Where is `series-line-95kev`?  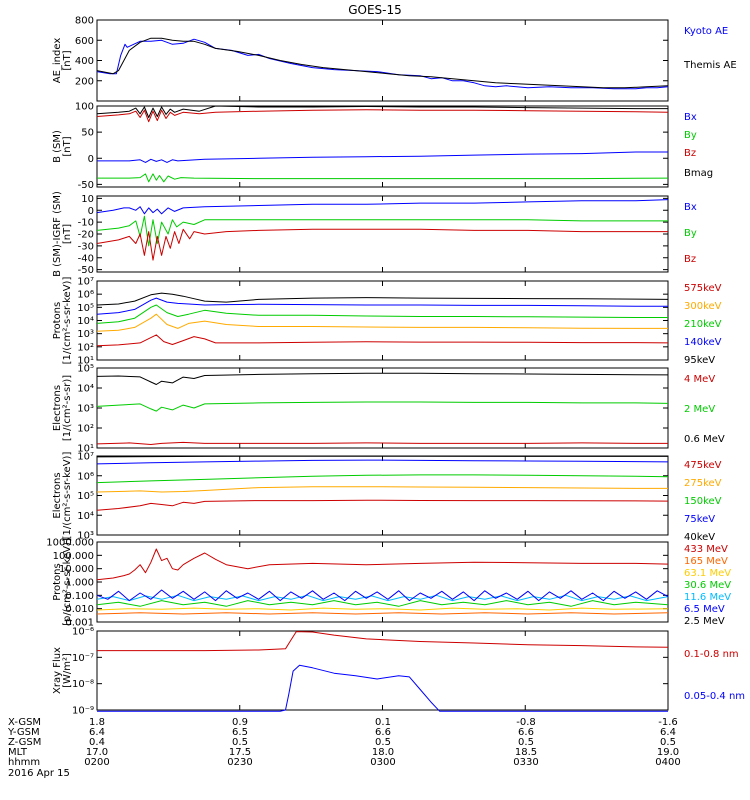 series-line-95kev is located at coordinates (382, 299).